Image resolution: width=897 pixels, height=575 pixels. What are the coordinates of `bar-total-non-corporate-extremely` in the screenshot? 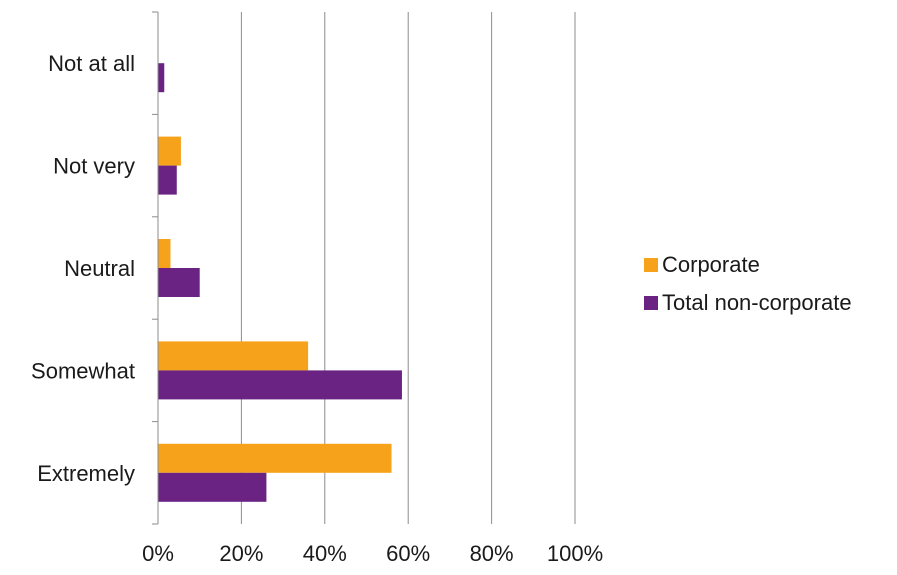 It's located at (212, 487).